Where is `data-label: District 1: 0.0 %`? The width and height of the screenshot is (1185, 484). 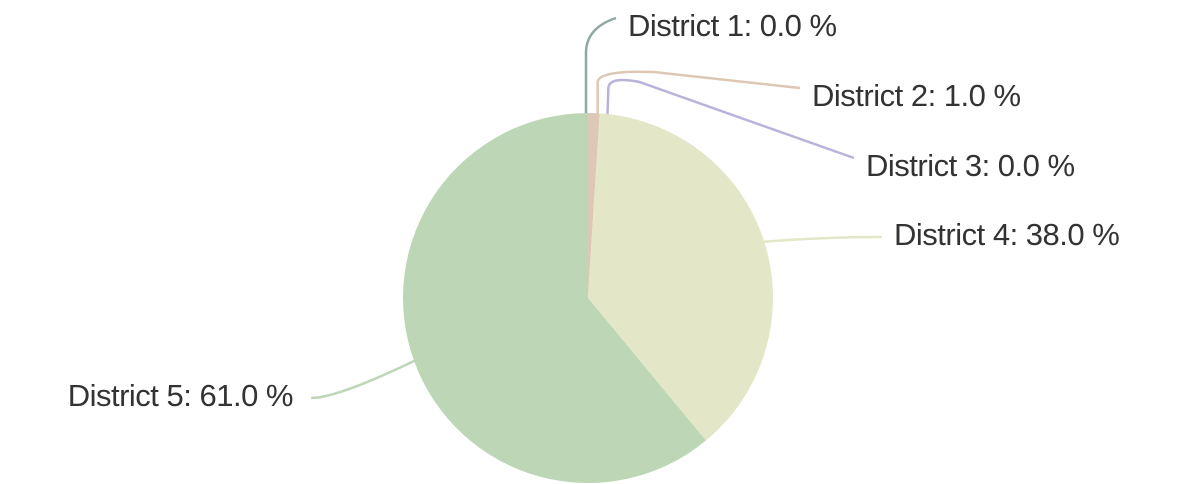
data-label: District 1: 0.0 % is located at coordinates (732, 25).